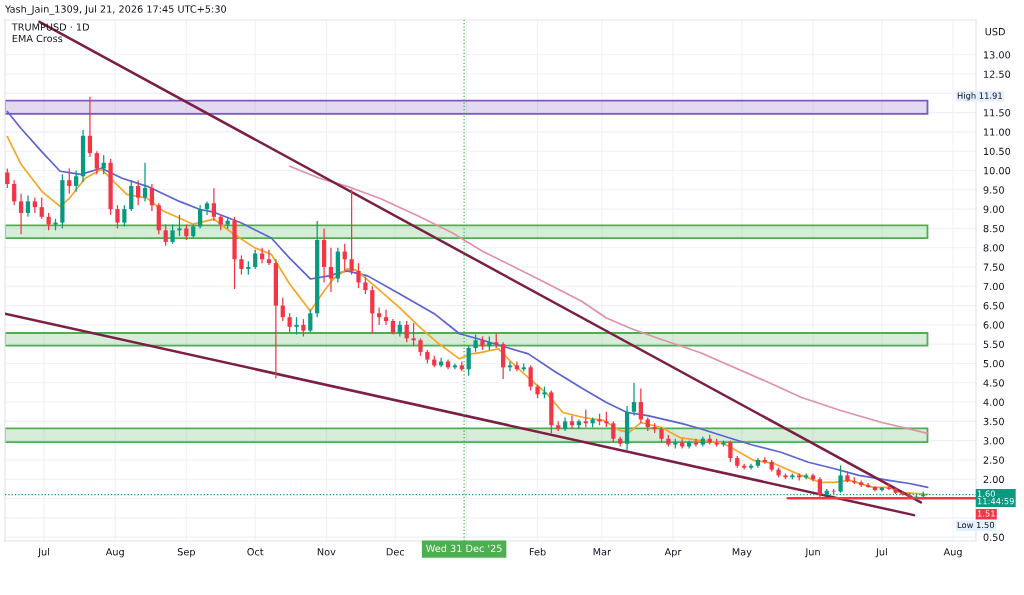  I want to click on y-tick-label: 2.50, so click(993, 460).